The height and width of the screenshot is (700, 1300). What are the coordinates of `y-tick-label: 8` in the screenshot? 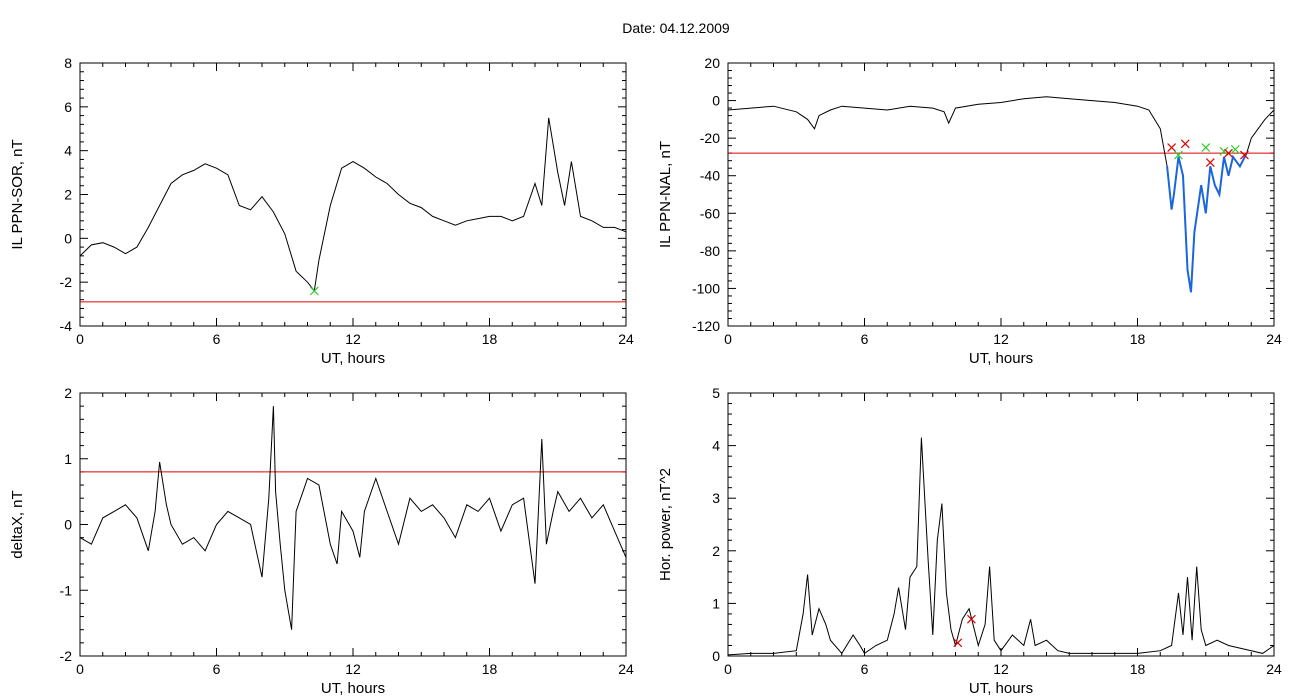 It's located at (68, 63).